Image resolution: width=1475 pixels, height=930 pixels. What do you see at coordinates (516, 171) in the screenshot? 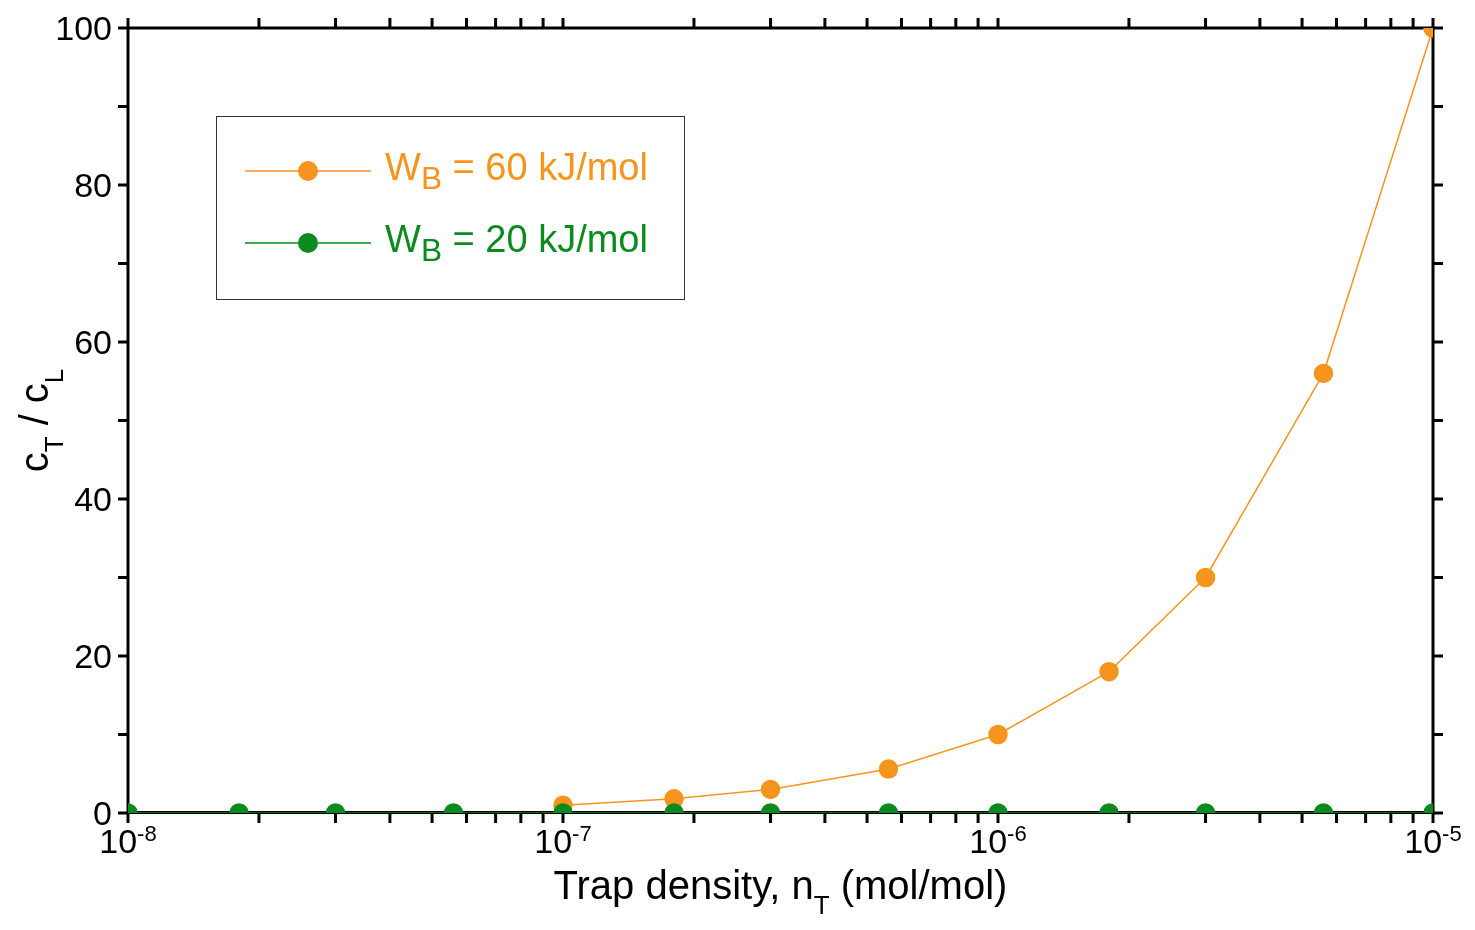
I see `legend-label: W$_{B}$ = 60 kJ/mol` at bounding box center [516, 171].